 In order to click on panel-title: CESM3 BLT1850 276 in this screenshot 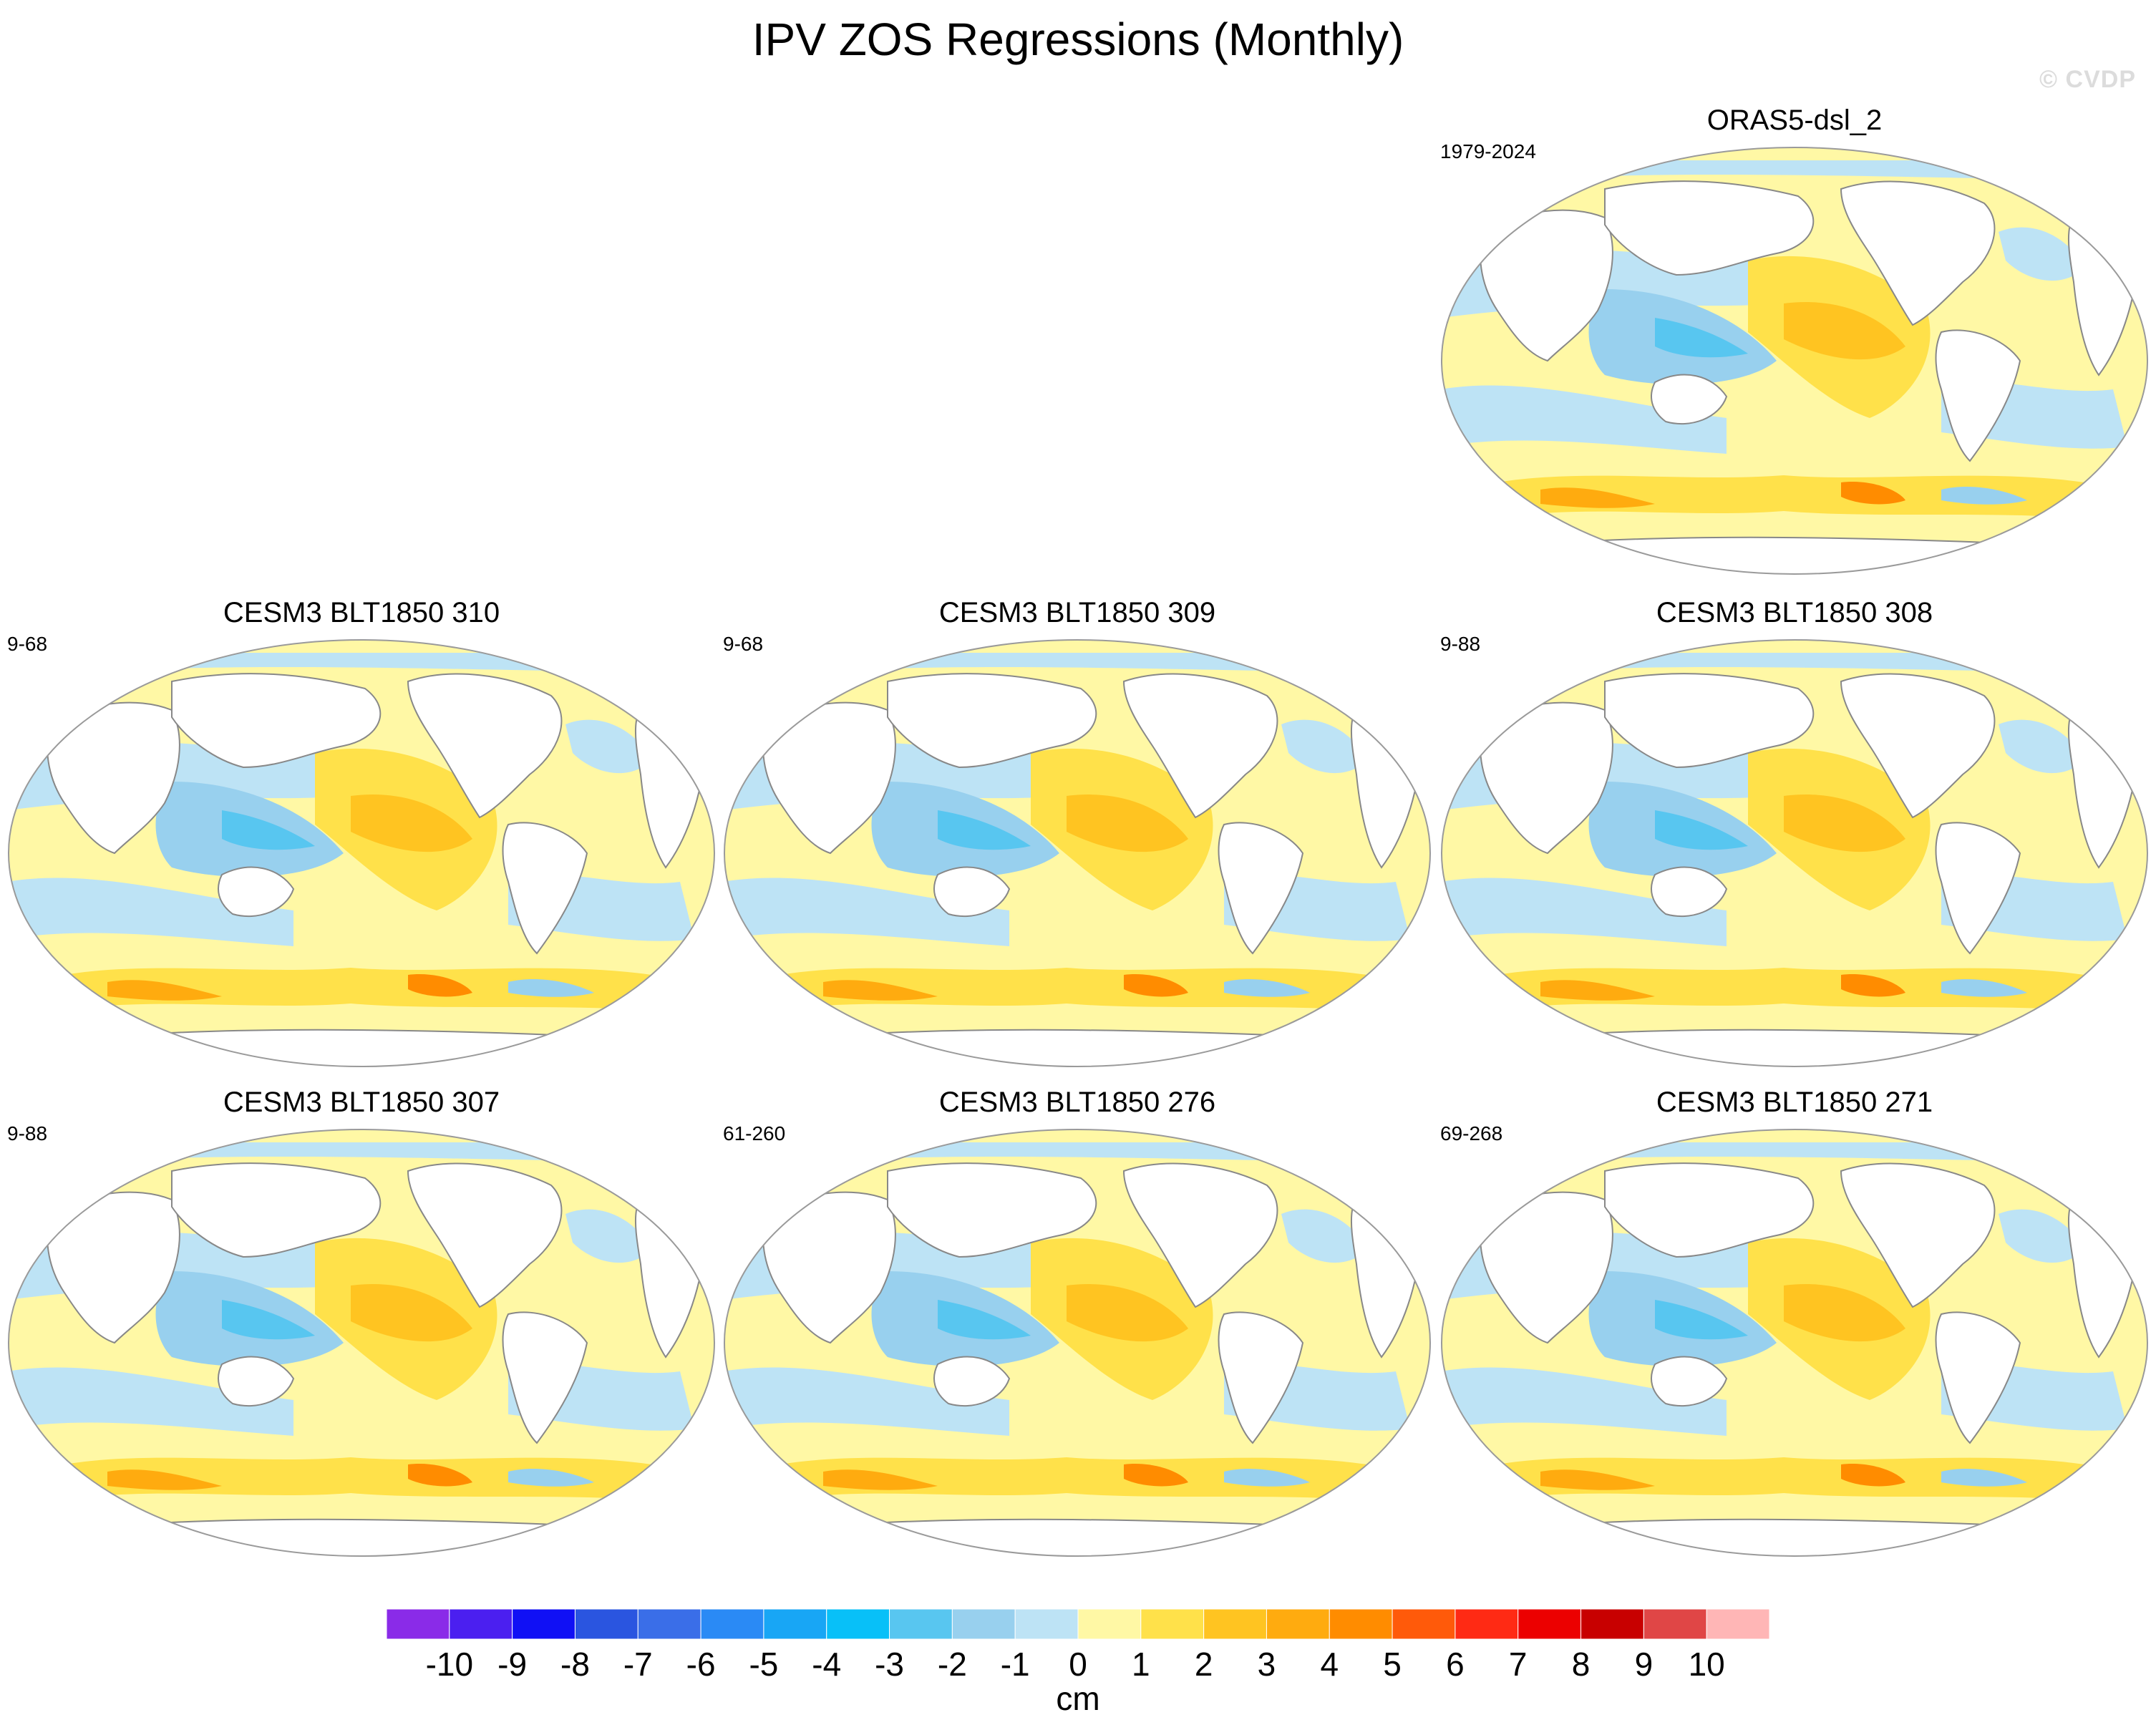, I will do `click(1077, 1102)`.